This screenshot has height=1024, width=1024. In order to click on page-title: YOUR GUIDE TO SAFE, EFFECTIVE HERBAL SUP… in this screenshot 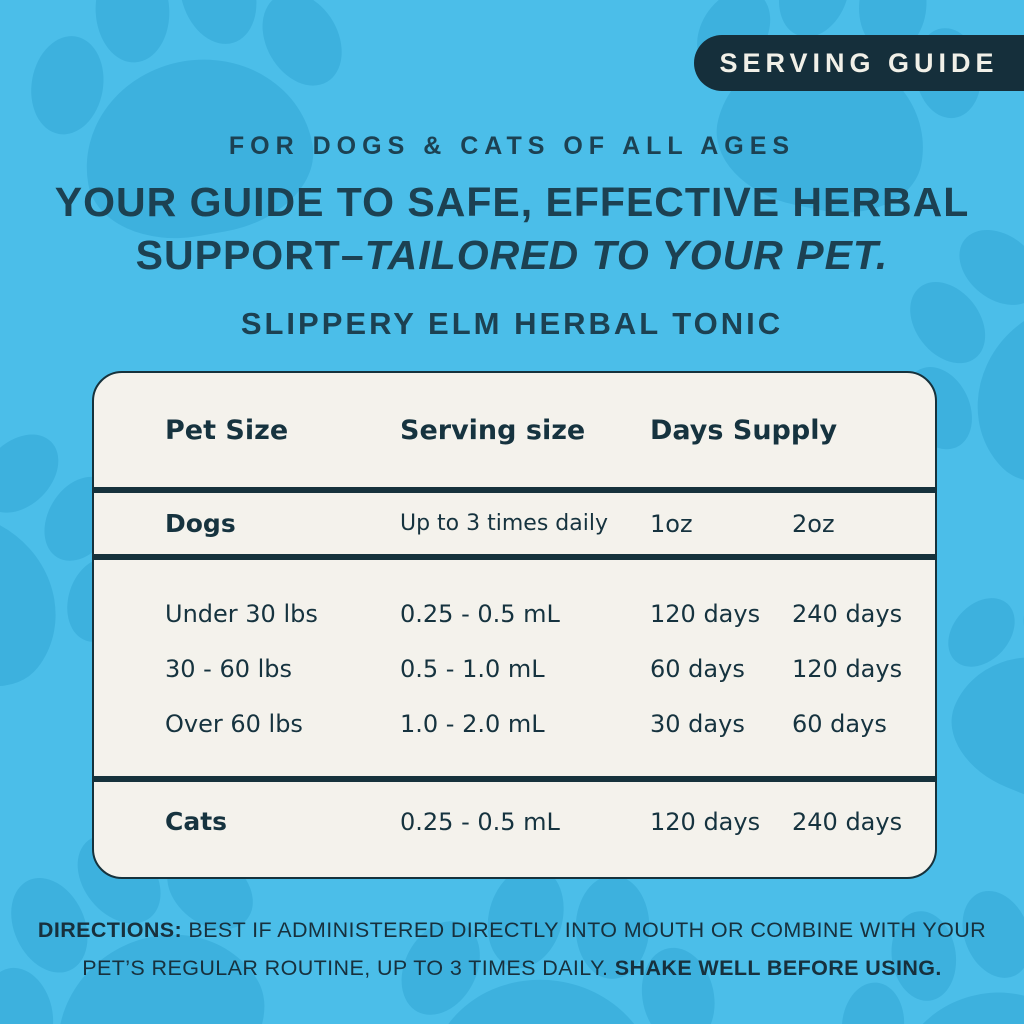, I will do `click(512, 229)`.